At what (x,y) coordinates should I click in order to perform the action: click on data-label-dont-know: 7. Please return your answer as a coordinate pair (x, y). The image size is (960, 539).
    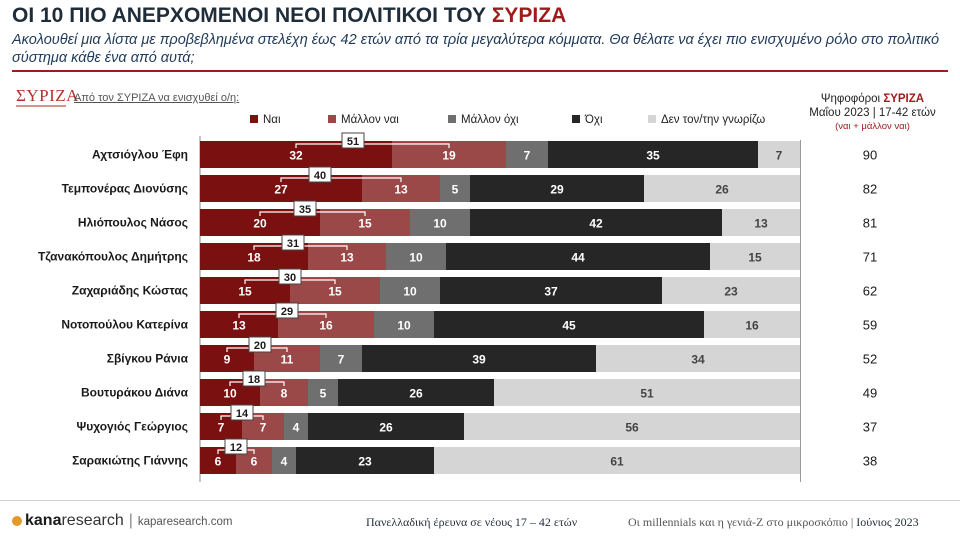
    Looking at the image, I should click on (779, 156).